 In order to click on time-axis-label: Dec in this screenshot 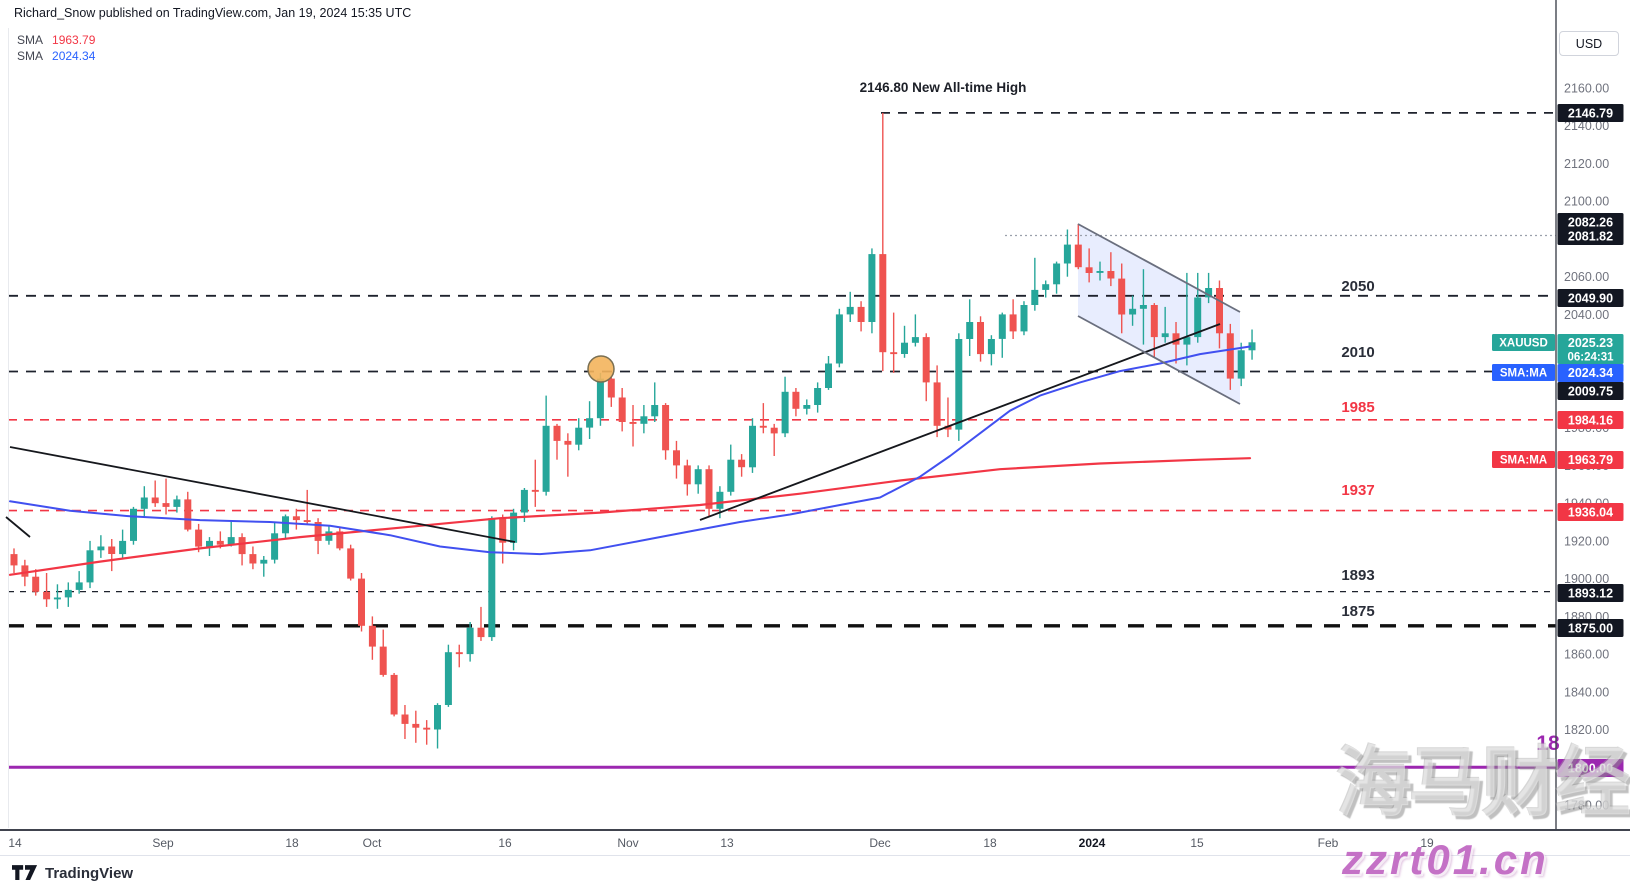, I will do `click(880, 843)`.